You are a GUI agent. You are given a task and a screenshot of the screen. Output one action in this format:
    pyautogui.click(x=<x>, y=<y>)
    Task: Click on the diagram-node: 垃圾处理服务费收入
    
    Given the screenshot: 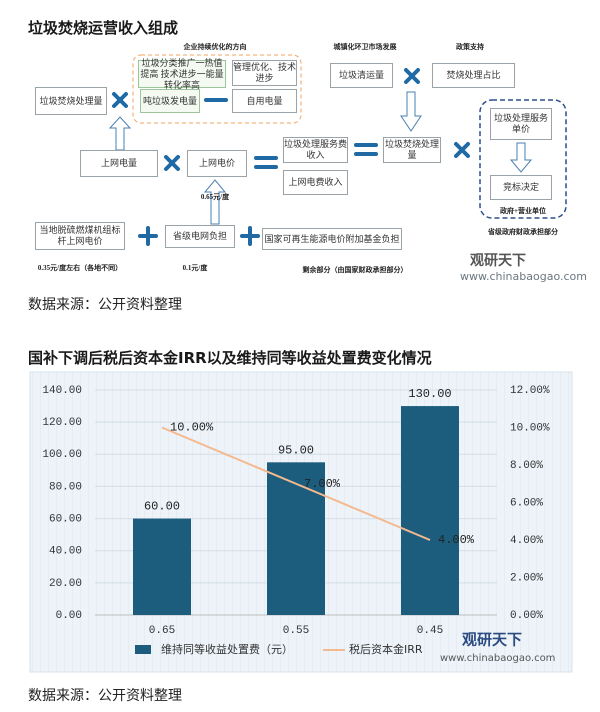 What is the action you would take?
    pyautogui.click(x=315, y=150)
    